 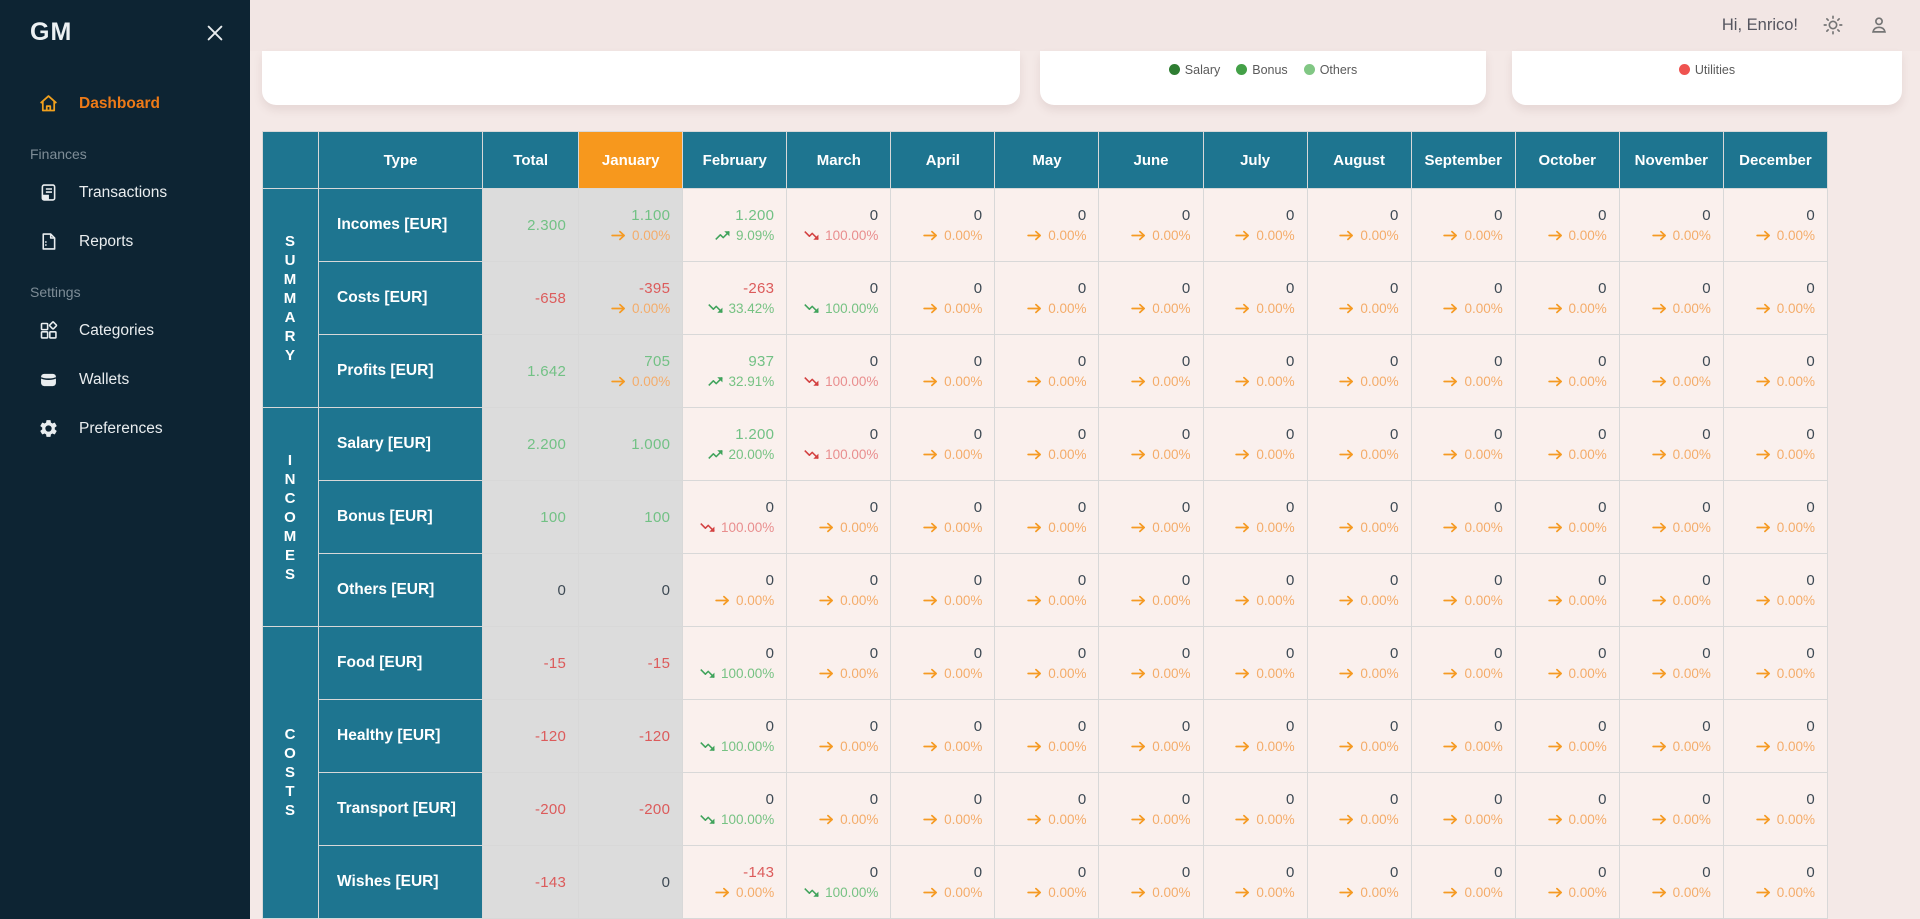 I want to click on cell-costs-december: 0 0.00%, so click(x=1775, y=298).